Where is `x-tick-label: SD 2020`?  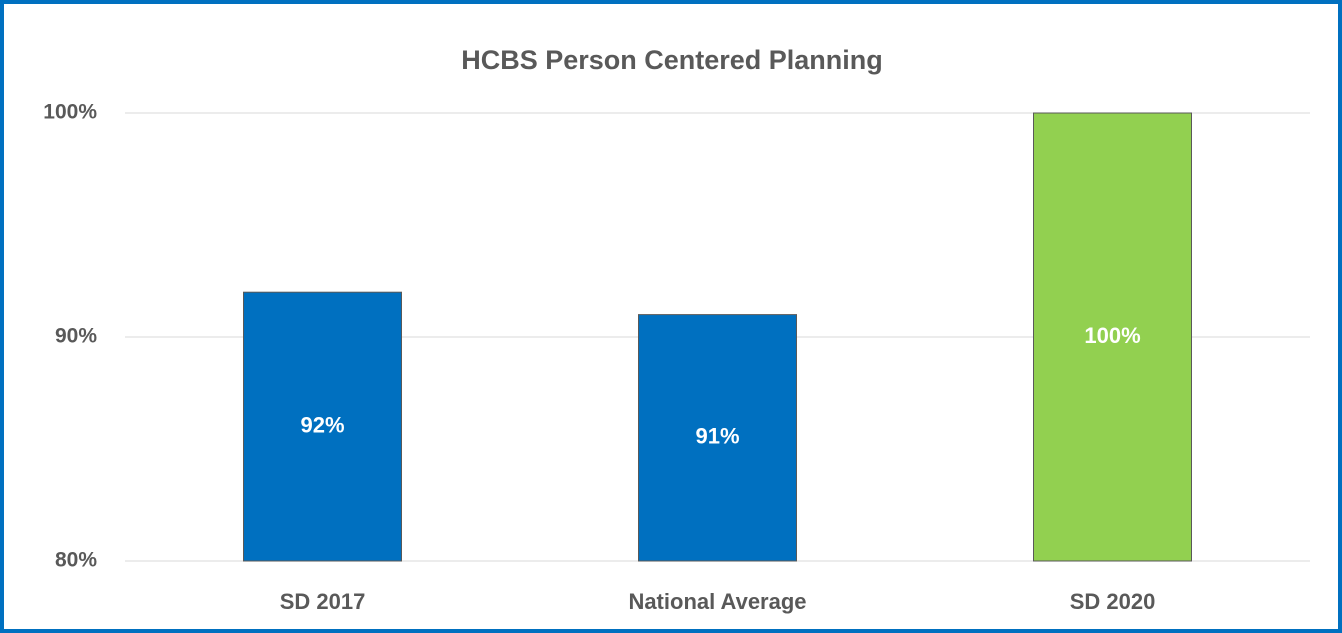 x-tick-label: SD 2020 is located at coordinates (1113, 601).